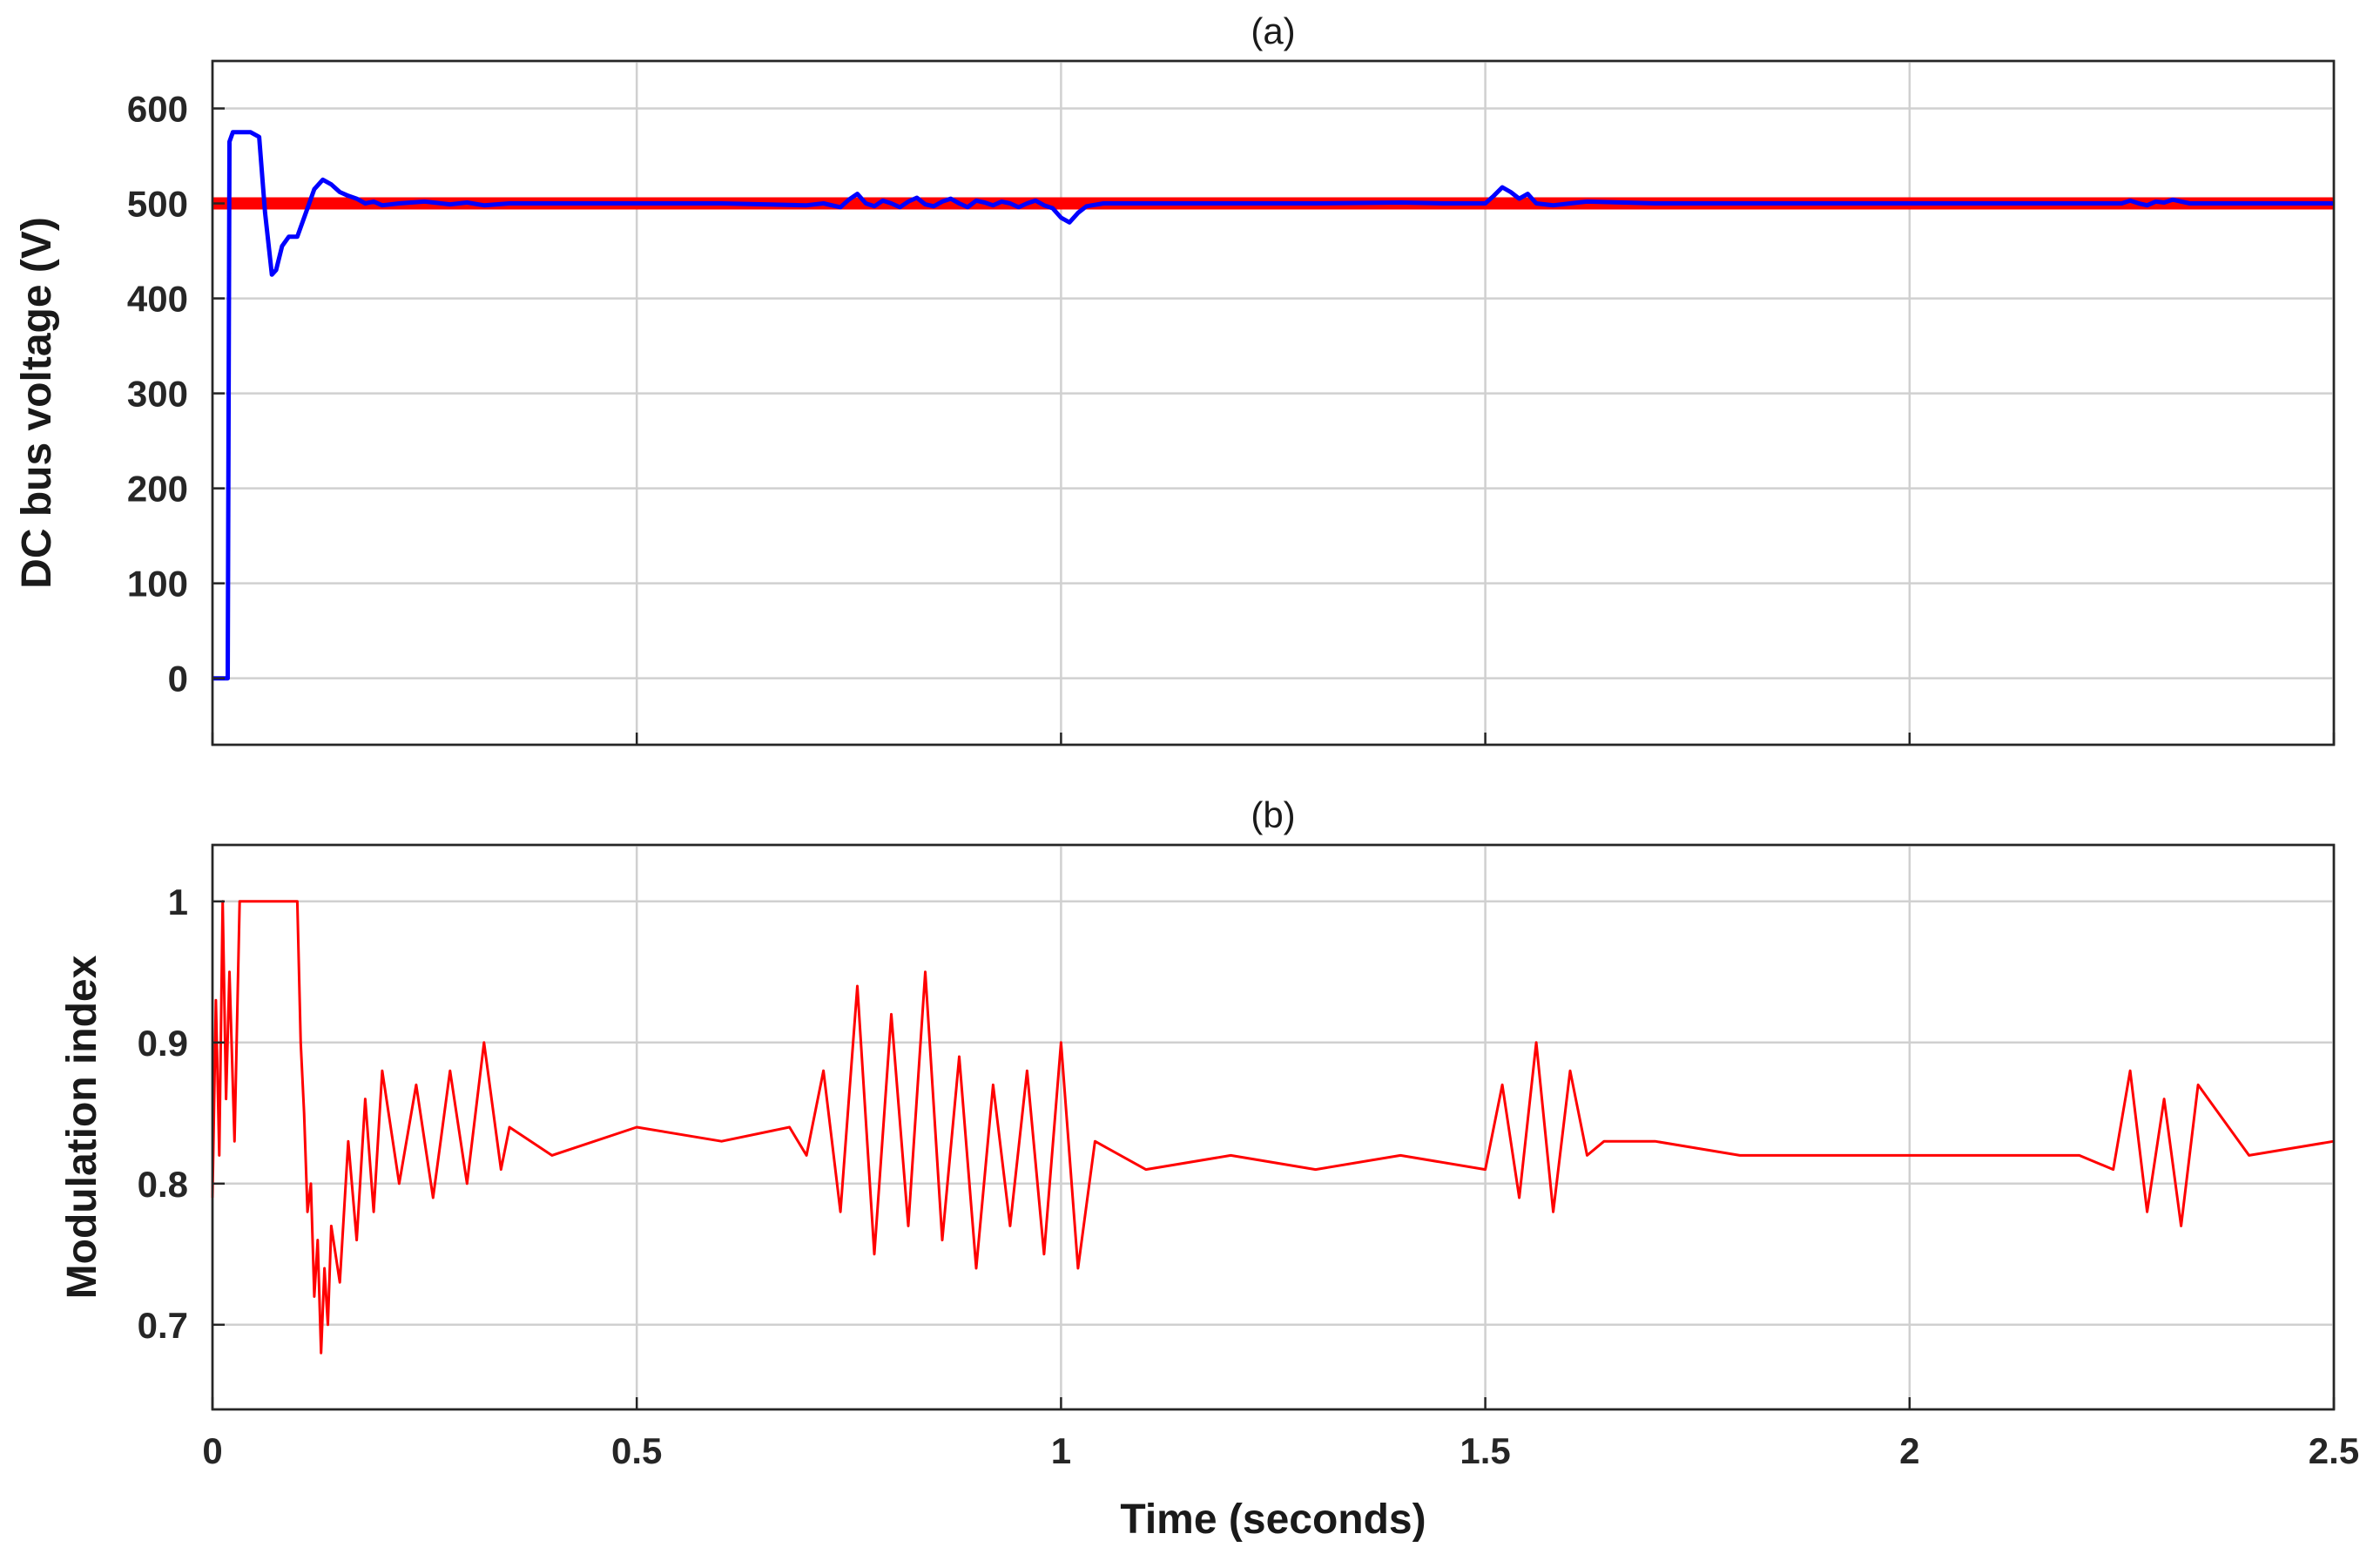 The height and width of the screenshot is (1554, 2380). I want to click on y-tick-label: 100, so click(157, 585).